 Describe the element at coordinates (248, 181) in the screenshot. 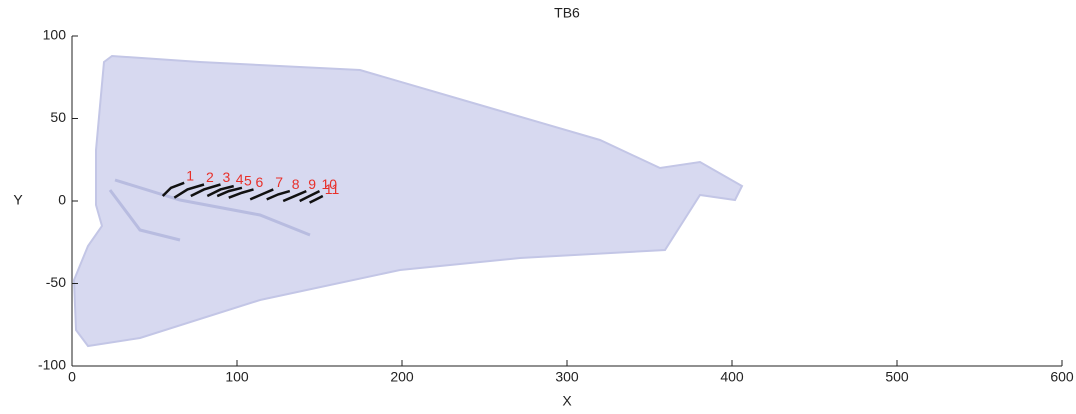

I see `track-label: 5` at that location.